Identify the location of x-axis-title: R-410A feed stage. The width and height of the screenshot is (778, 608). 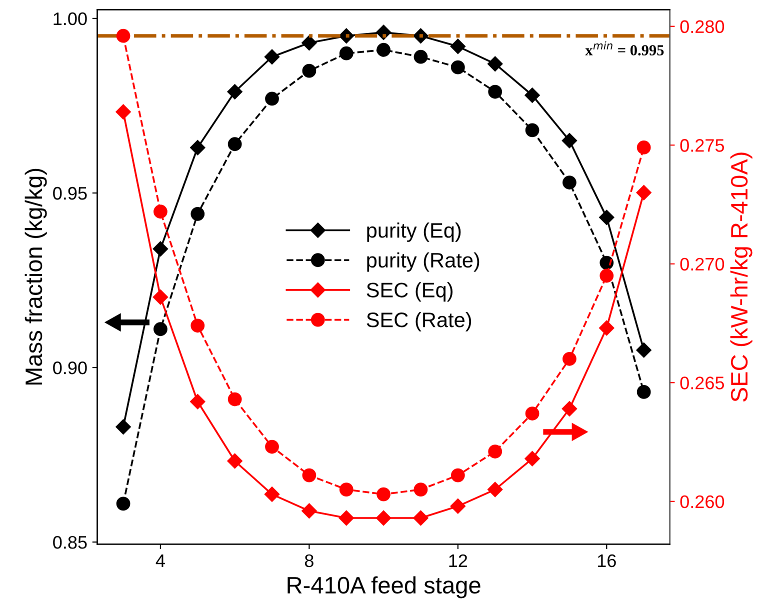
(384, 587).